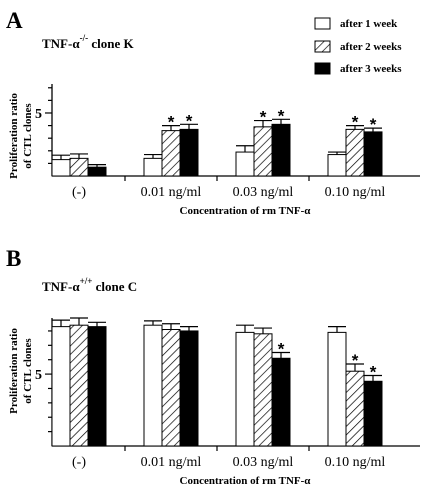 The width and height of the screenshot is (432, 491). Describe the element at coordinates (88, 42) in the screenshot. I see `panel-a-clone-title: TNF-α-/- clone K` at that location.